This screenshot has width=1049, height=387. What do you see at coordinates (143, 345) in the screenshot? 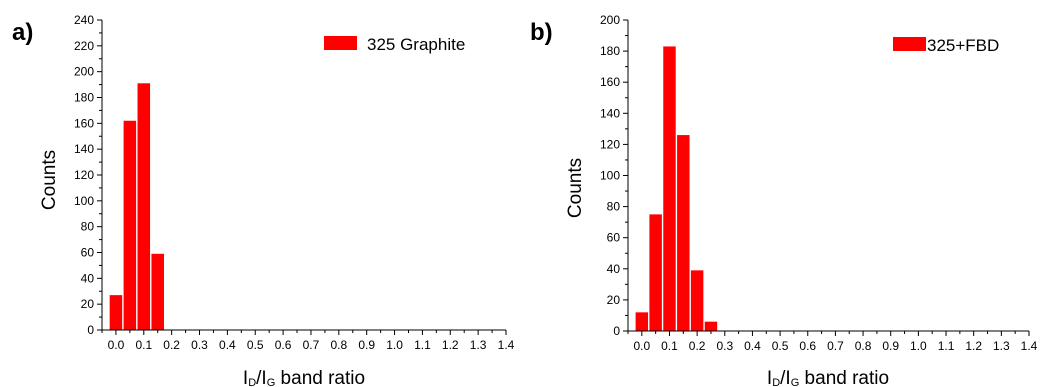
I see `x-tick-label-a-1: 0.1` at bounding box center [143, 345].